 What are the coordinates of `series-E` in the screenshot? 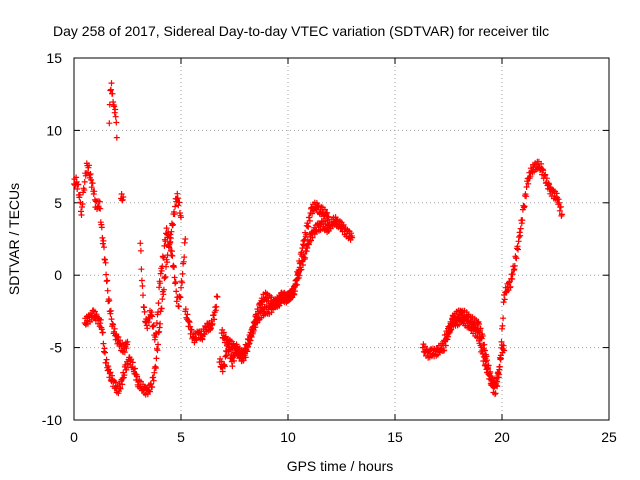 It's located at (201, 319).